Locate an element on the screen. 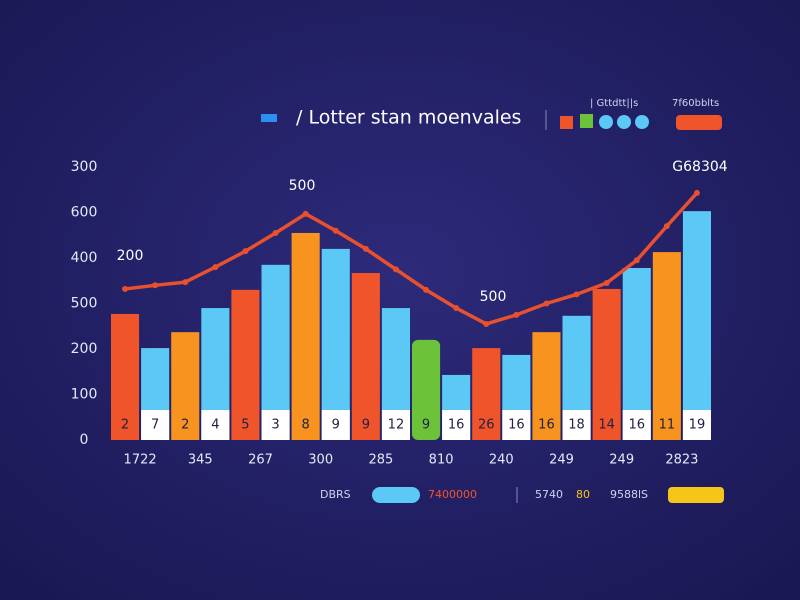 This screenshot has width=800, height=600. bar-label: 18 is located at coordinates (576, 425).